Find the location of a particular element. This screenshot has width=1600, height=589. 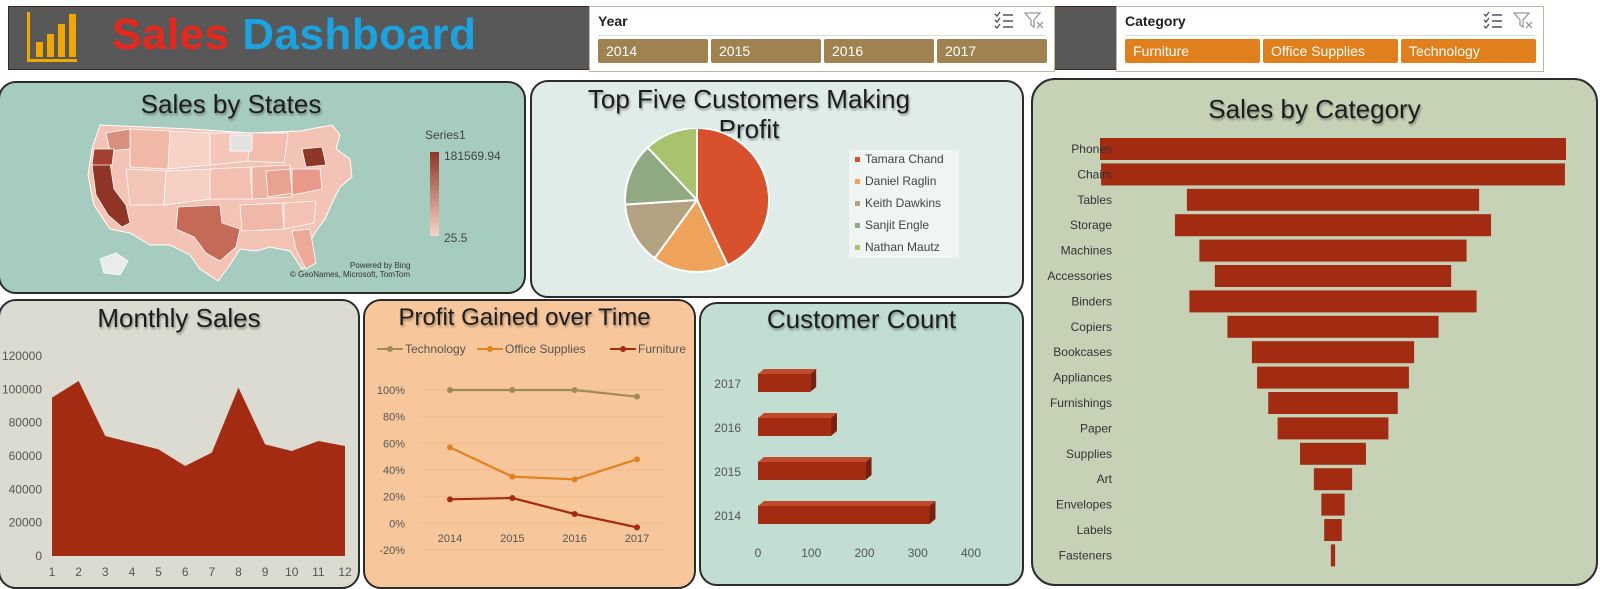

bar-chart: 2017 2016 2015 2014 0 100 200 300 400 is located at coordinates (862, 464).